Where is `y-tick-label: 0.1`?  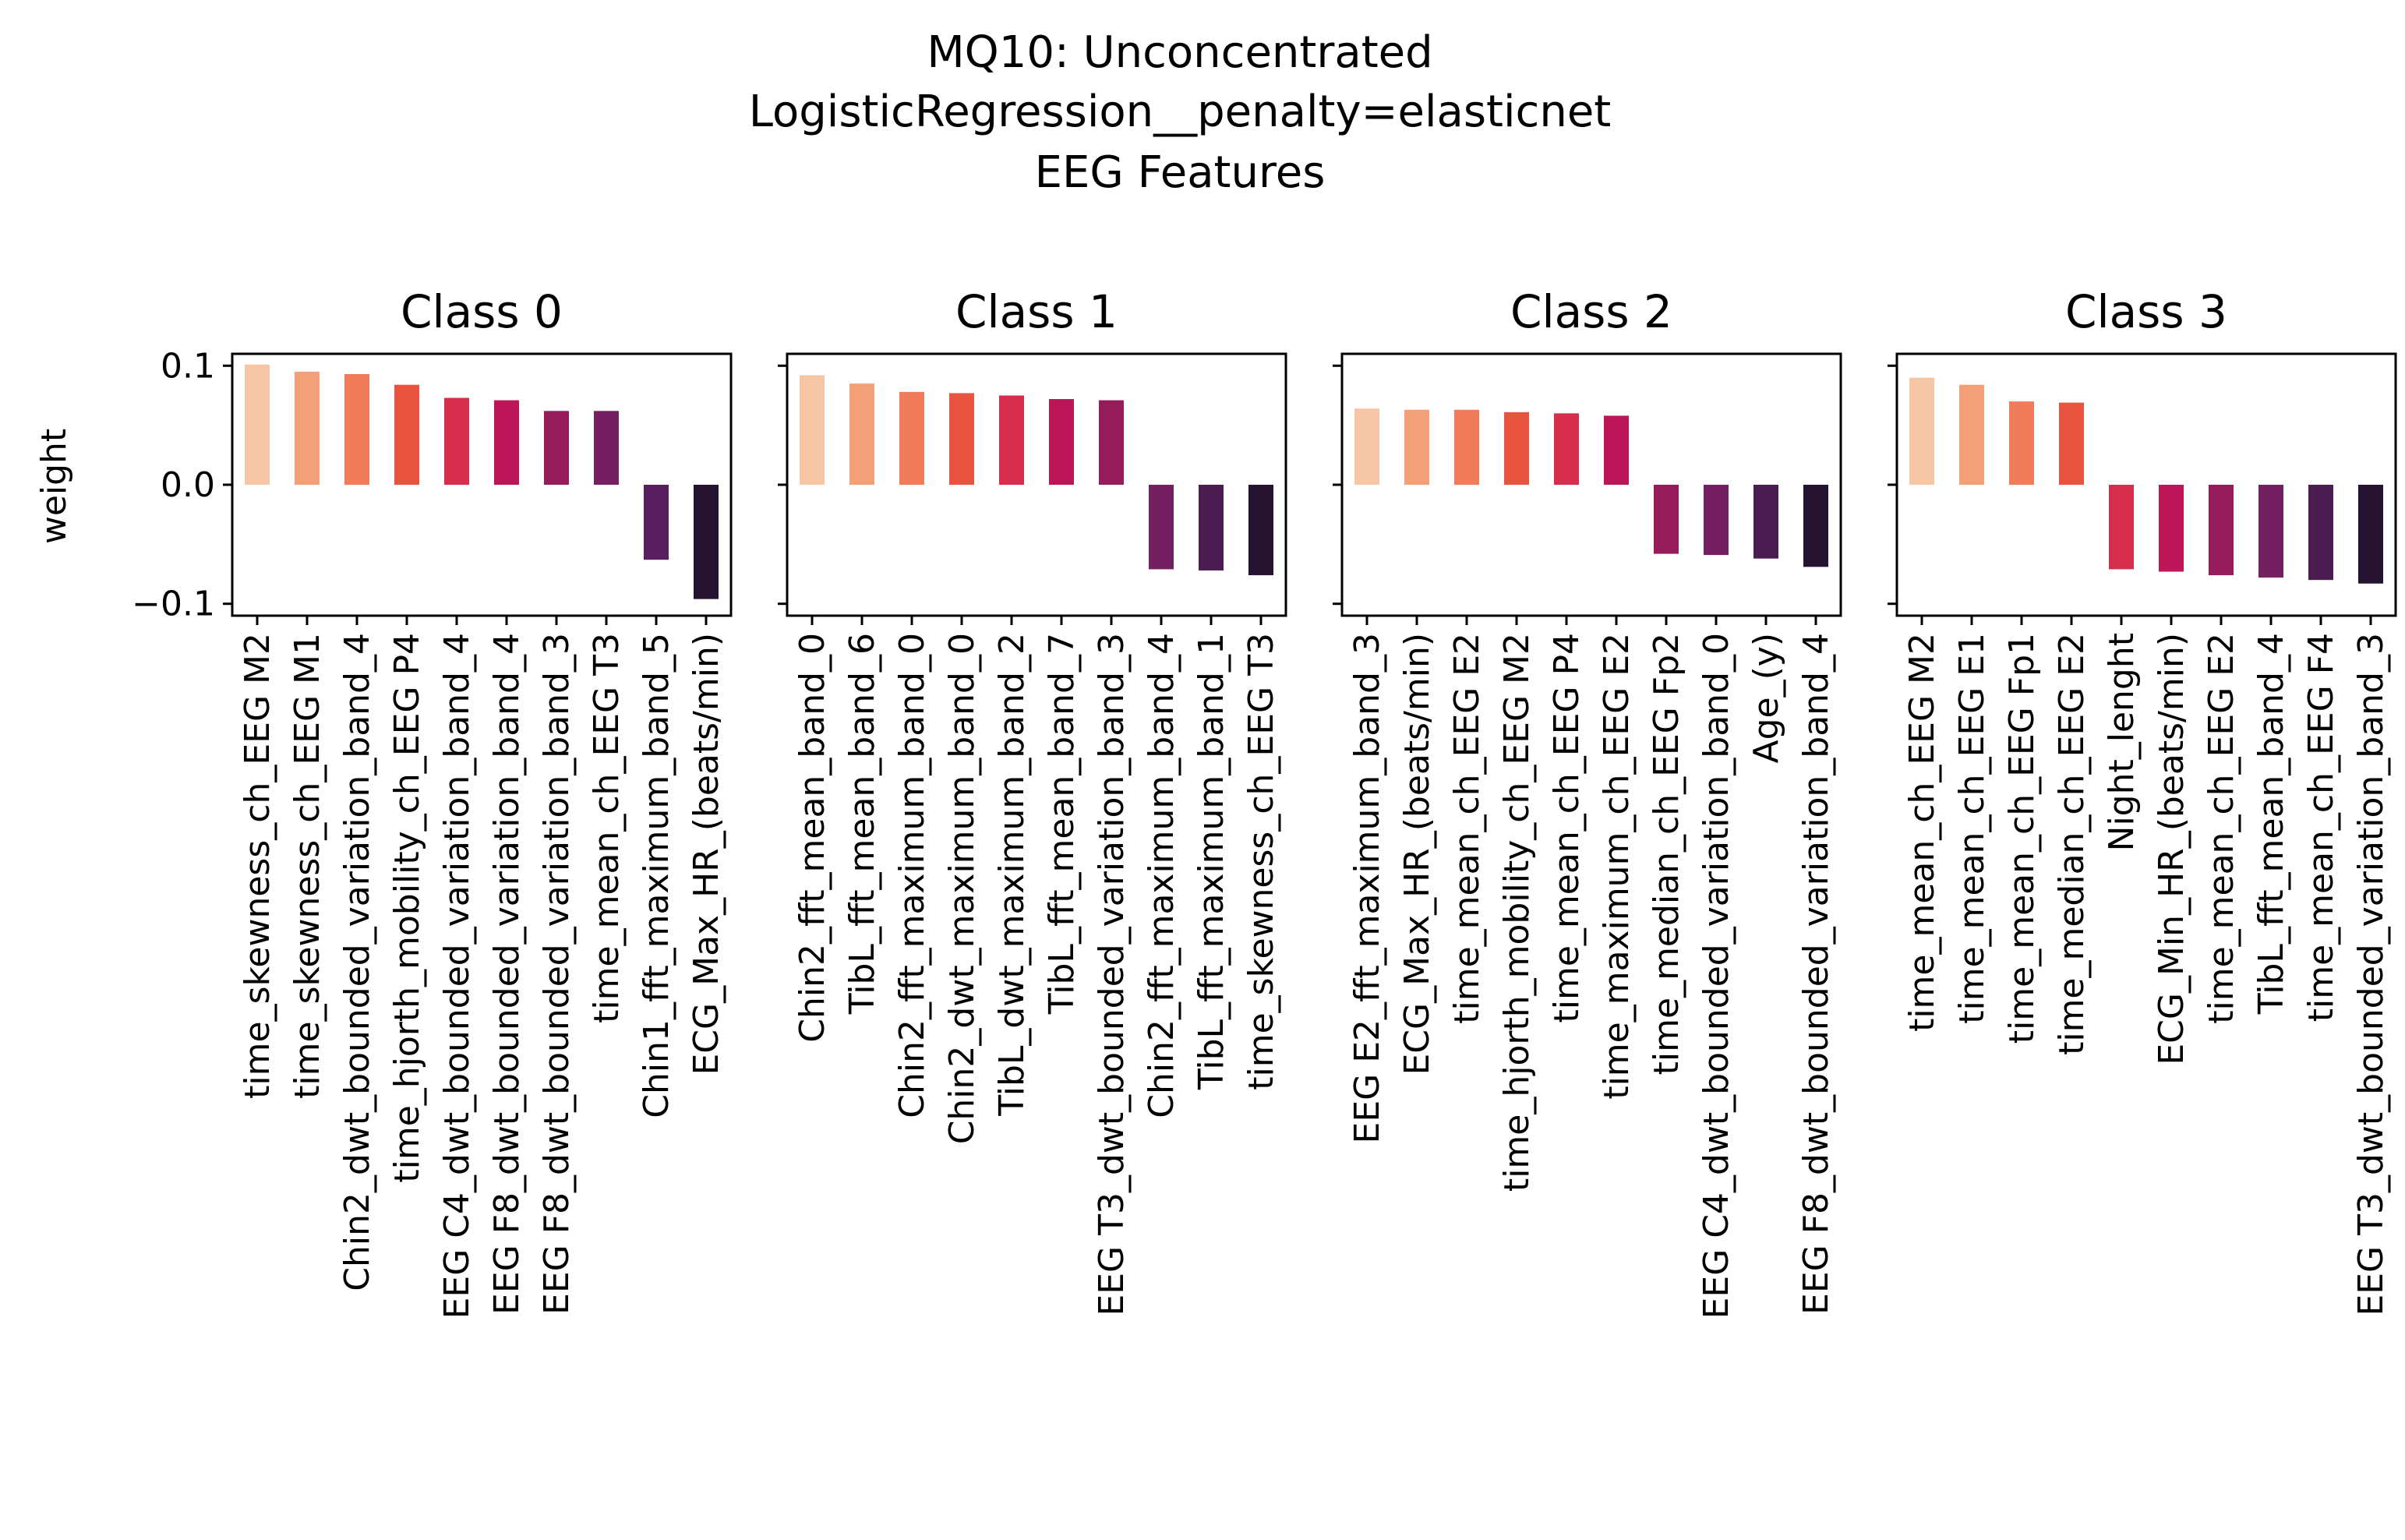
y-tick-label: 0.1 is located at coordinates (188, 366).